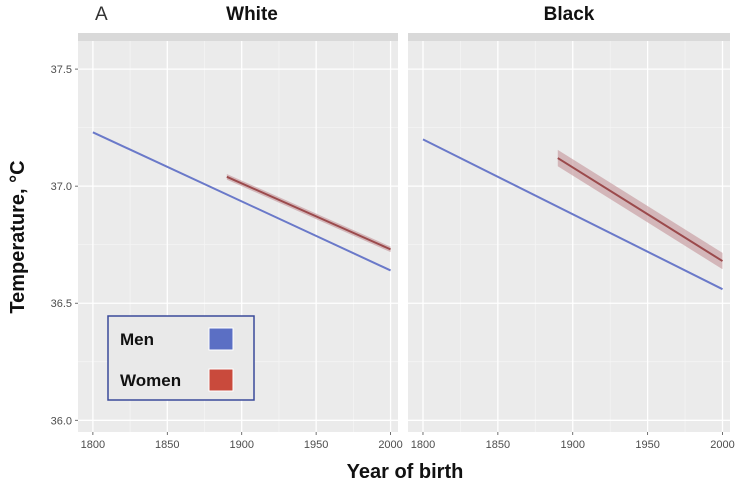 The image size is (750, 485). Describe the element at coordinates (252, 14) in the screenshot. I see `facet-title-white: White` at that location.